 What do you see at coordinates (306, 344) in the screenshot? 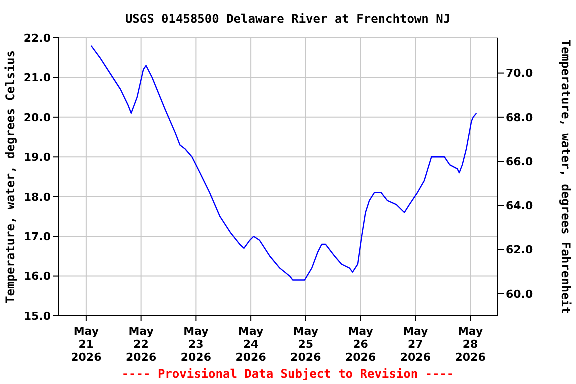
I see `x-tick-label: May 25 2026` at bounding box center [306, 344].